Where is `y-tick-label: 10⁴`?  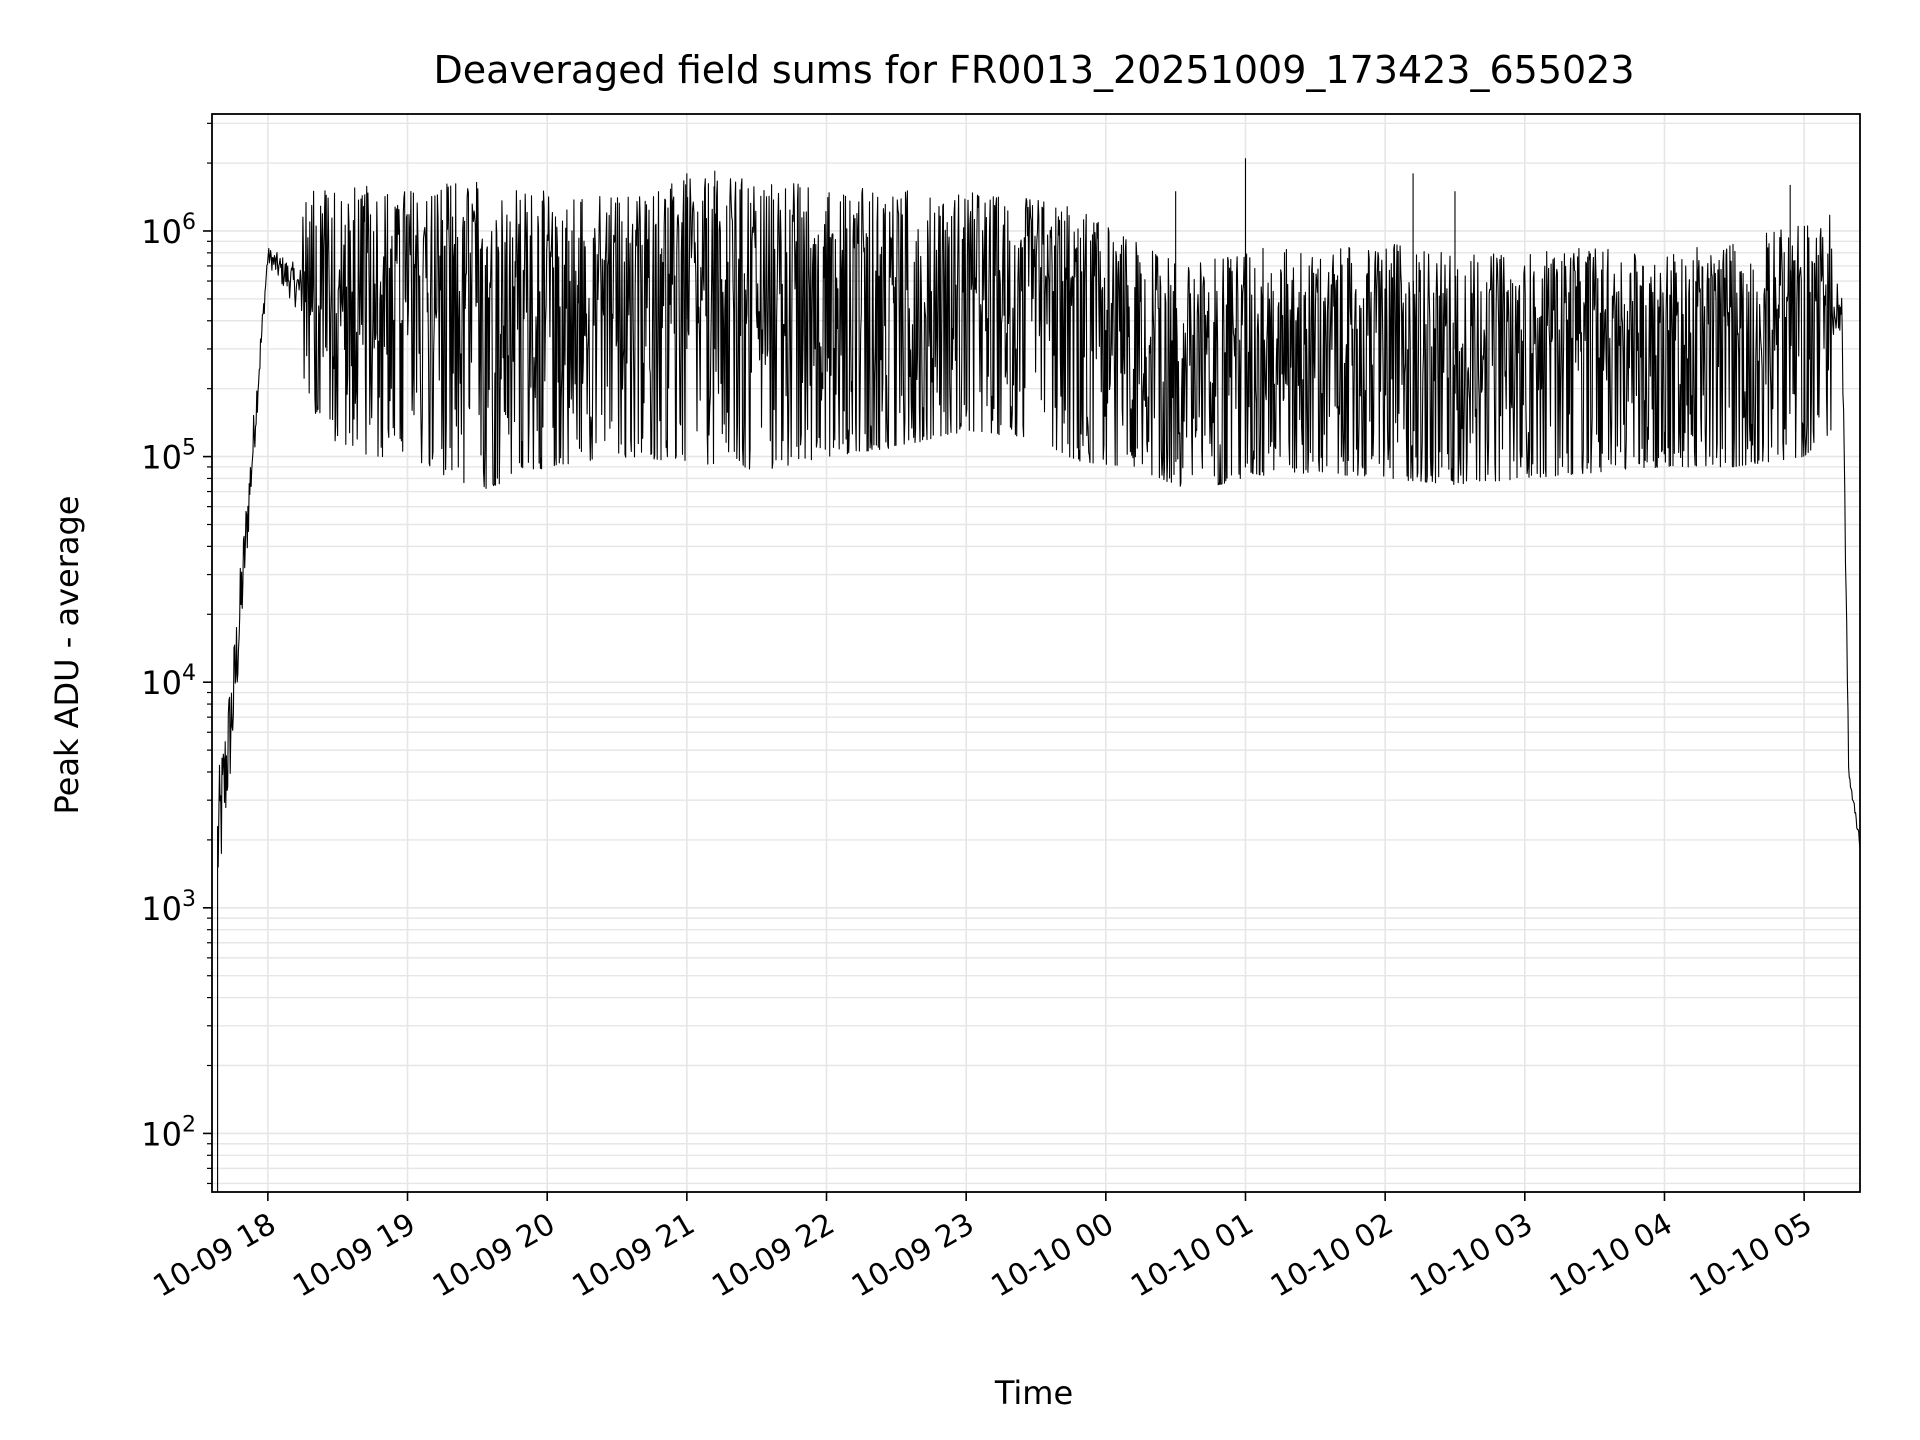 y-tick-label: 10⁴ is located at coordinates (168, 681).